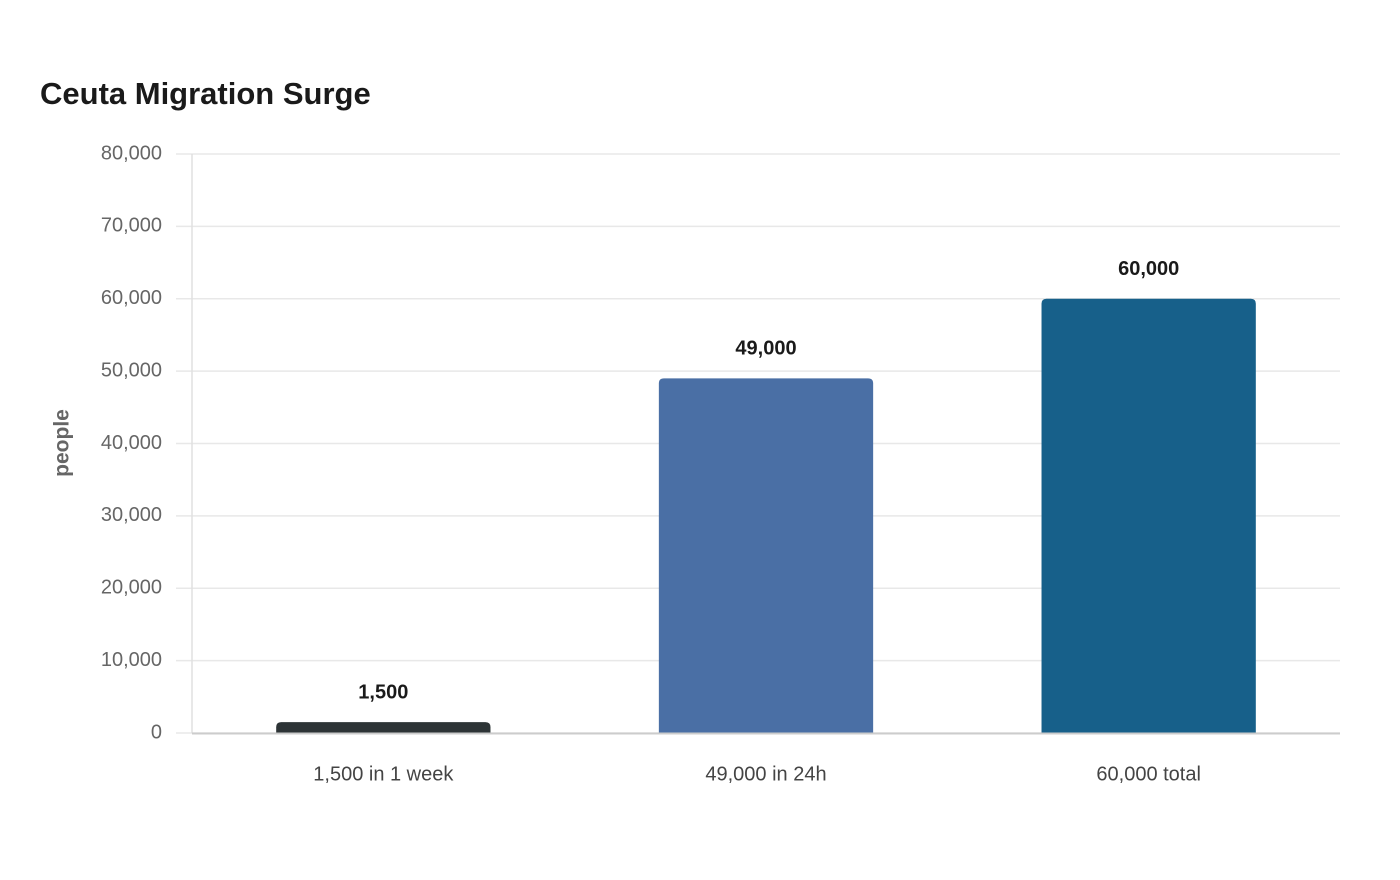 Image resolution: width=1400 pixels, height=880 pixels. What do you see at coordinates (131, 515) in the screenshot?
I see `y-tick-label: 30,000` at bounding box center [131, 515].